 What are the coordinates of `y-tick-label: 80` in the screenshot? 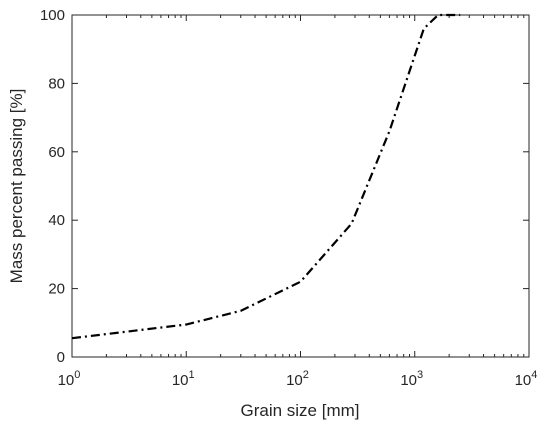 It's located at (56, 83).